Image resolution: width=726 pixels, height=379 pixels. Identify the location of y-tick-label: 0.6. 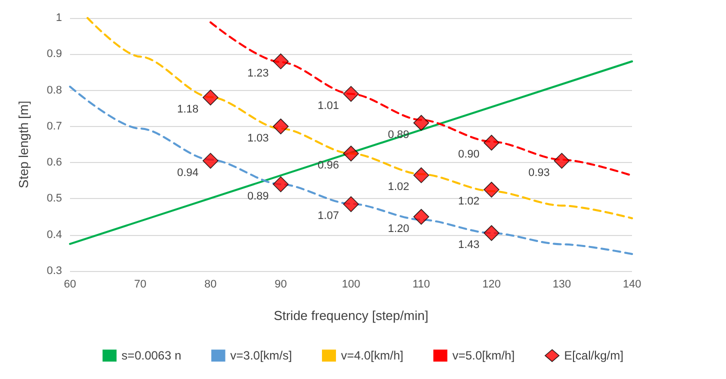
(54, 162).